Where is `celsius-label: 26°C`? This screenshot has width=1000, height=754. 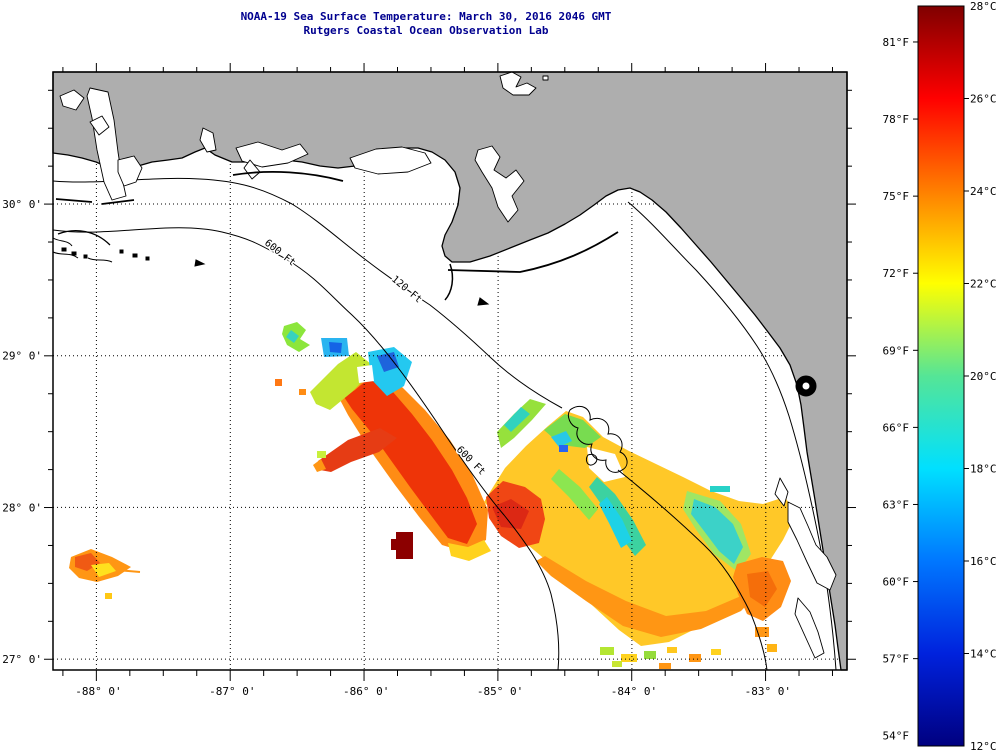 celsius-label: 26°C is located at coordinates (983, 99).